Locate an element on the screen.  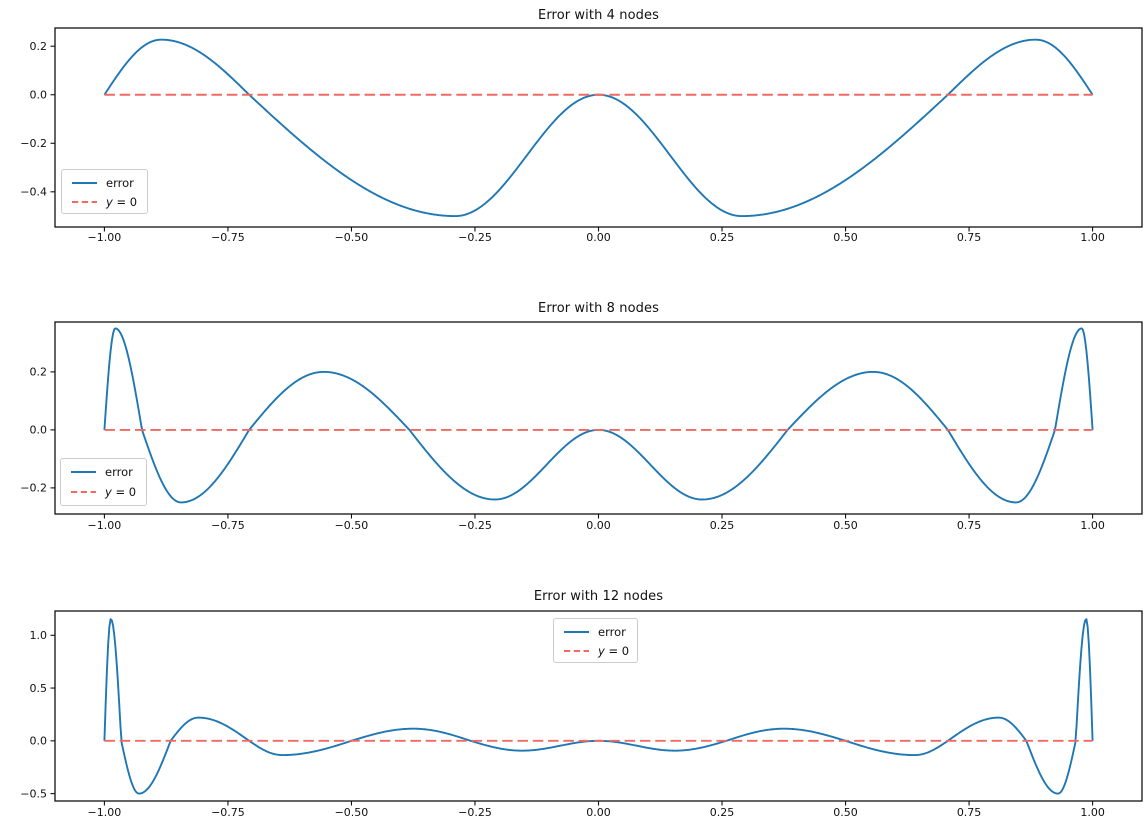
plot3-title: Error with 12 nodes is located at coordinates (598, 596).